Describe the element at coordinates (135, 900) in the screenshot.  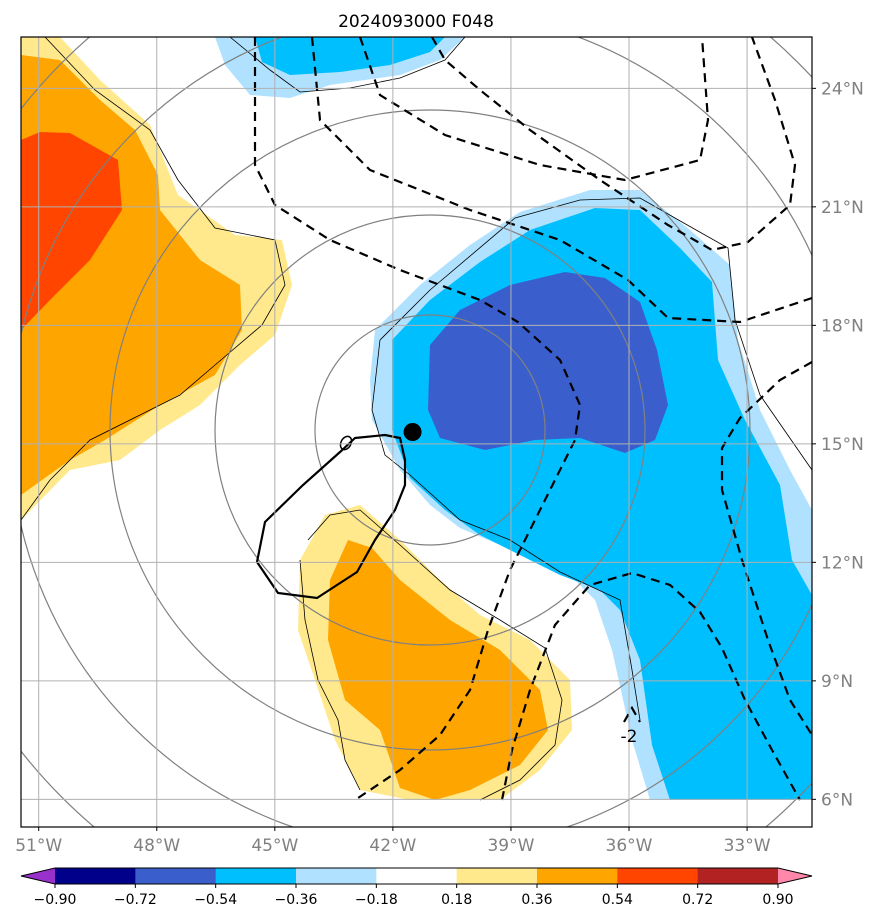
I see `colorbar-tick-label: −0.72` at that location.